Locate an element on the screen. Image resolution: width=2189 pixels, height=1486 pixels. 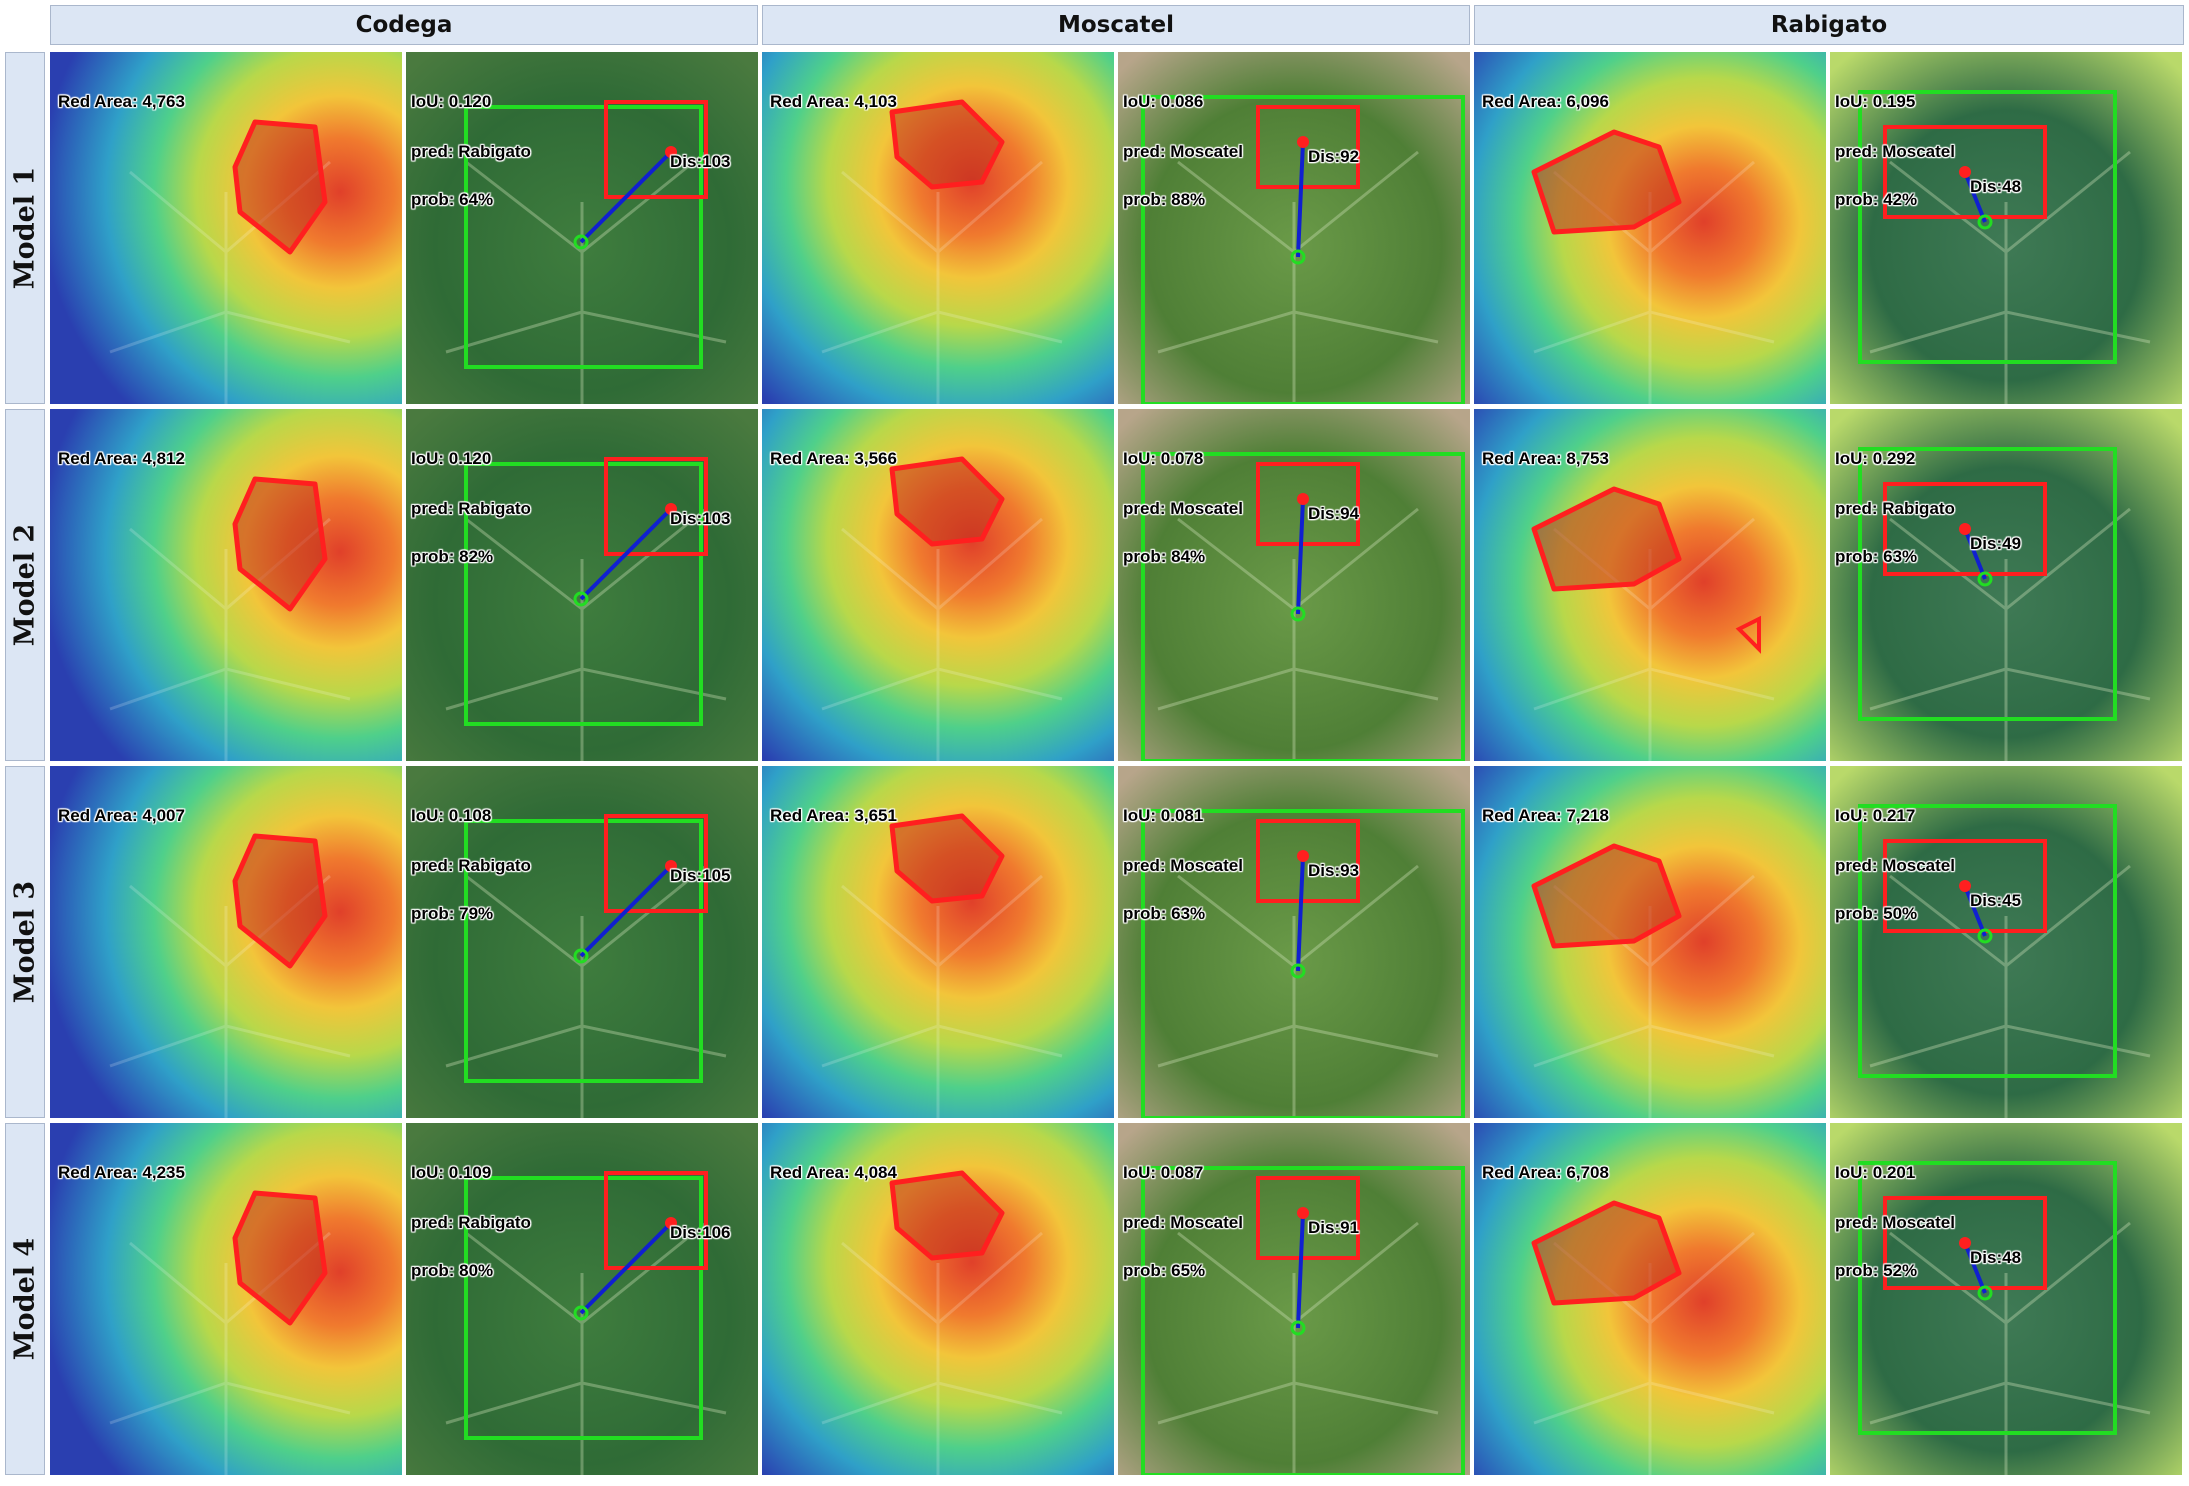
probability-label: prob: 42% is located at coordinates (1876, 199).